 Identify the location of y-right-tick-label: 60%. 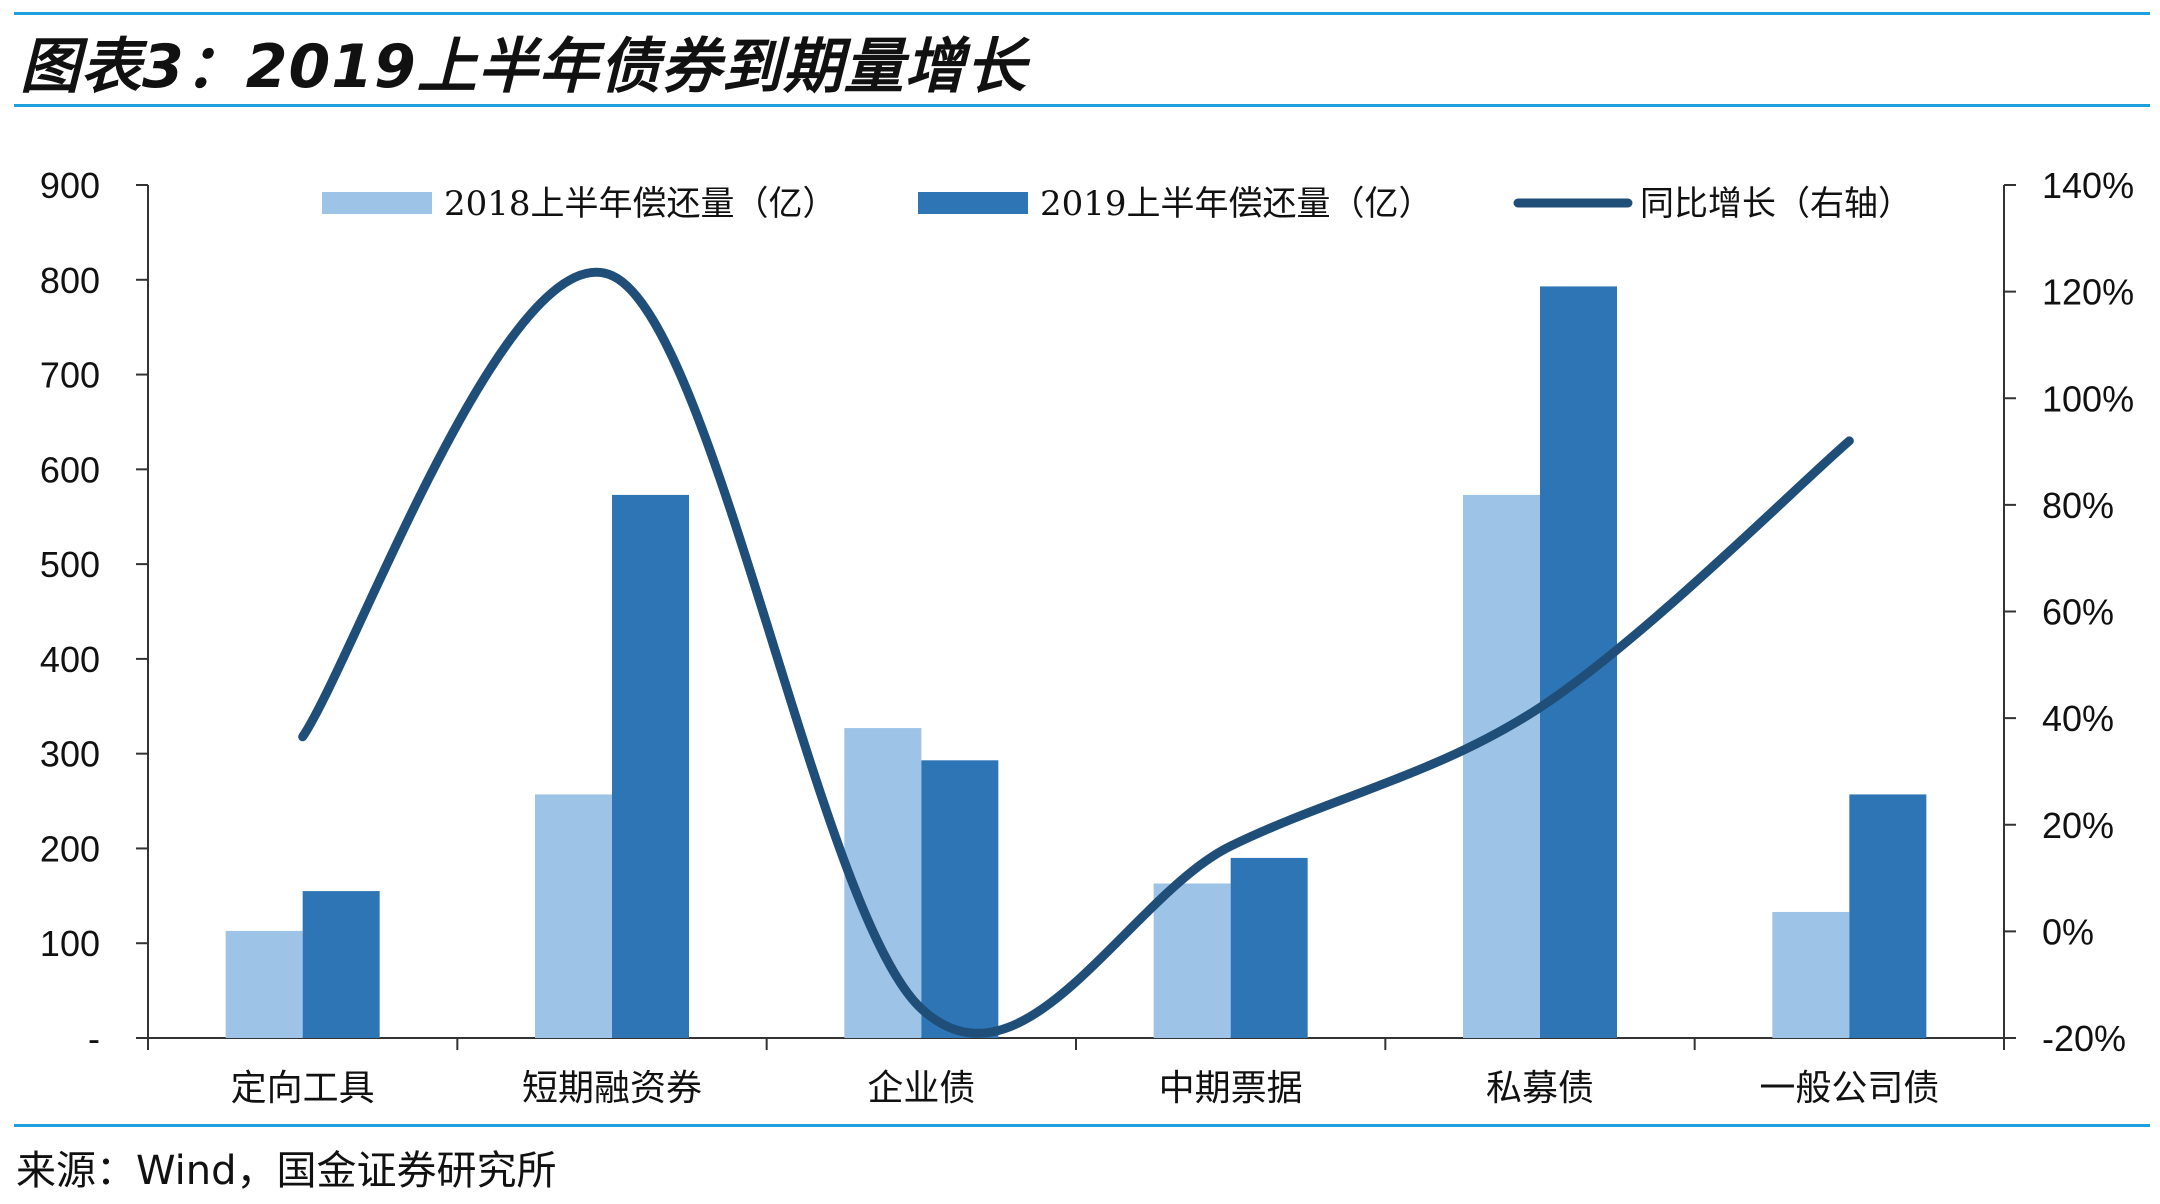
(2078, 612).